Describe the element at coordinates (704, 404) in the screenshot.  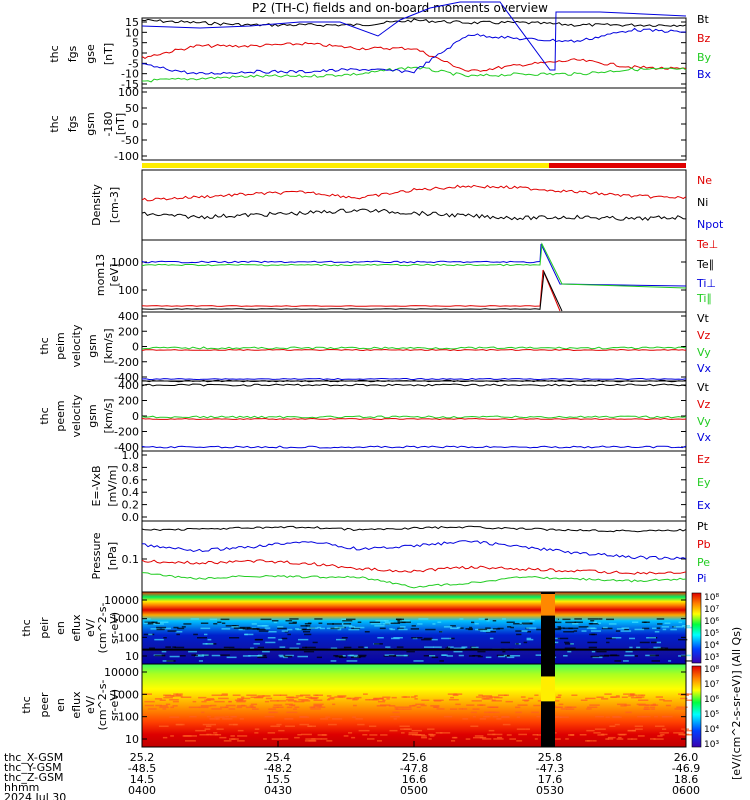
I see `legend-peem-Vz: Vz` at that location.